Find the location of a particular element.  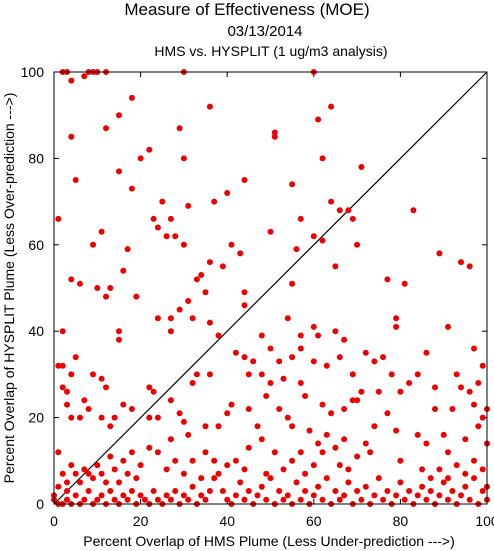

y-tick-label: 20 is located at coordinates (36, 418).